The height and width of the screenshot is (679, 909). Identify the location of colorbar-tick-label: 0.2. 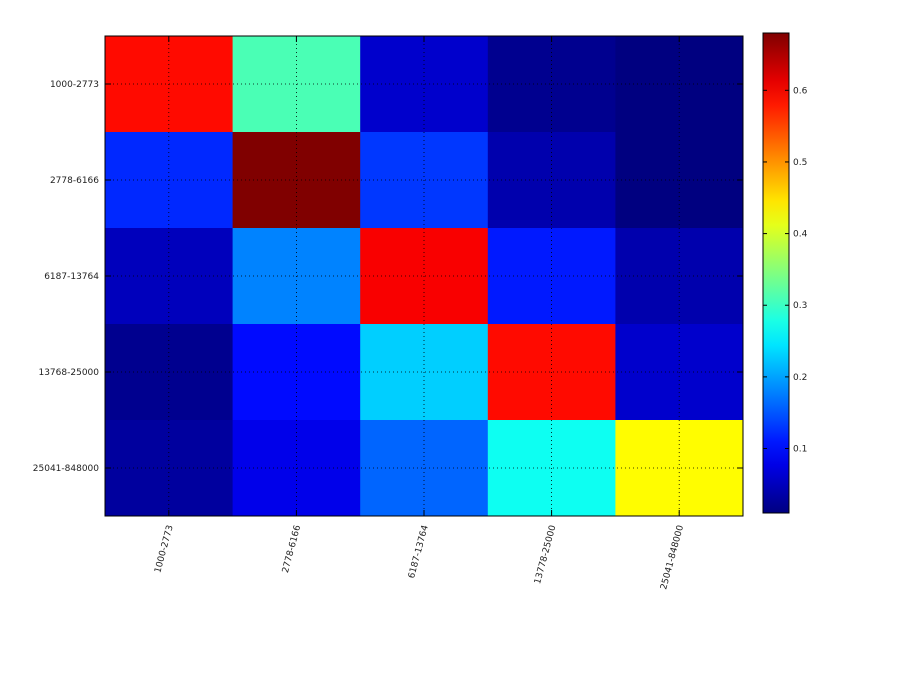
(800, 378).